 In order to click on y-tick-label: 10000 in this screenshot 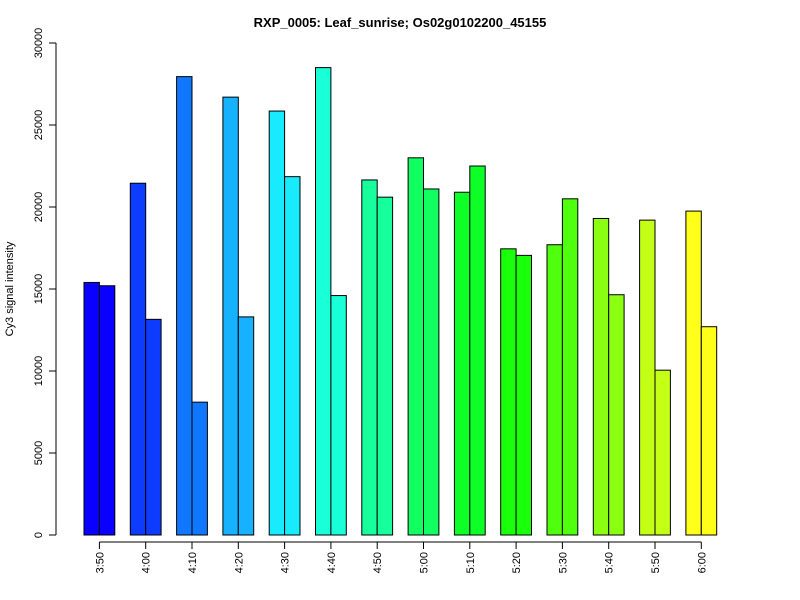, I will do `click(39, 371)`.